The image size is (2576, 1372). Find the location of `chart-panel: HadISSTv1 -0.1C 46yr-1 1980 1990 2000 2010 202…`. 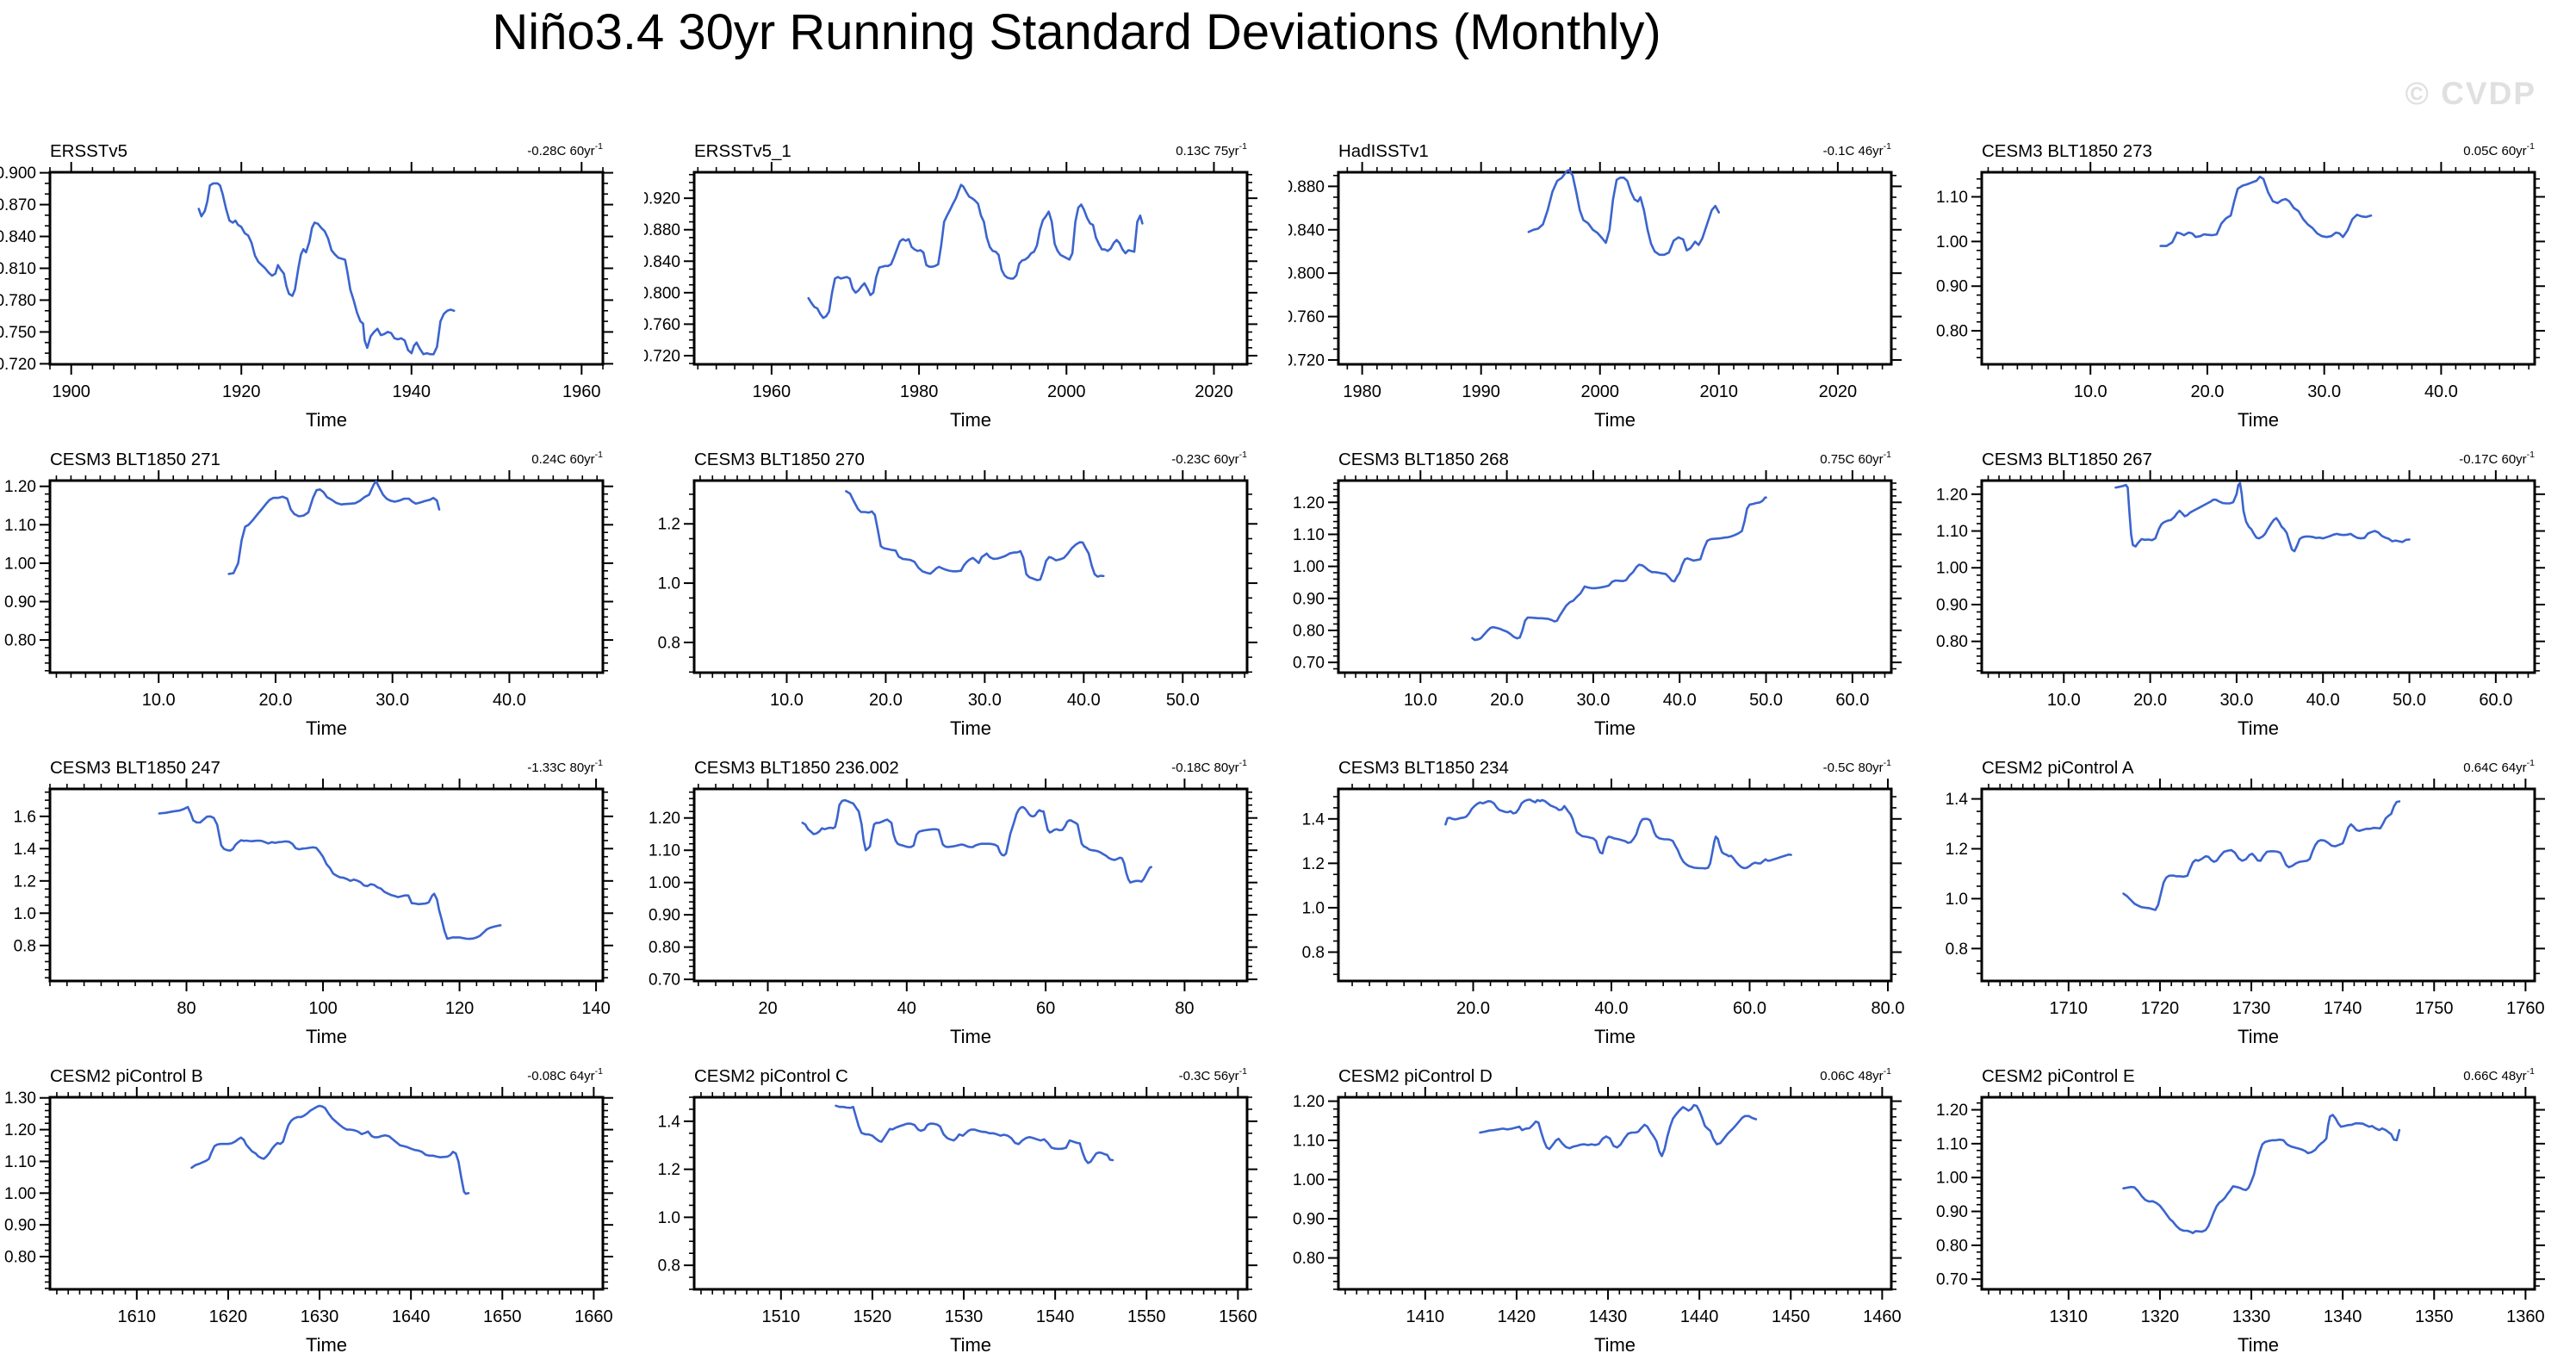

chart-panel: HadISSTv1 -0.1C 46yr-1 1980 1990 2000 2010 202… is located at coordinates (1608, 287).